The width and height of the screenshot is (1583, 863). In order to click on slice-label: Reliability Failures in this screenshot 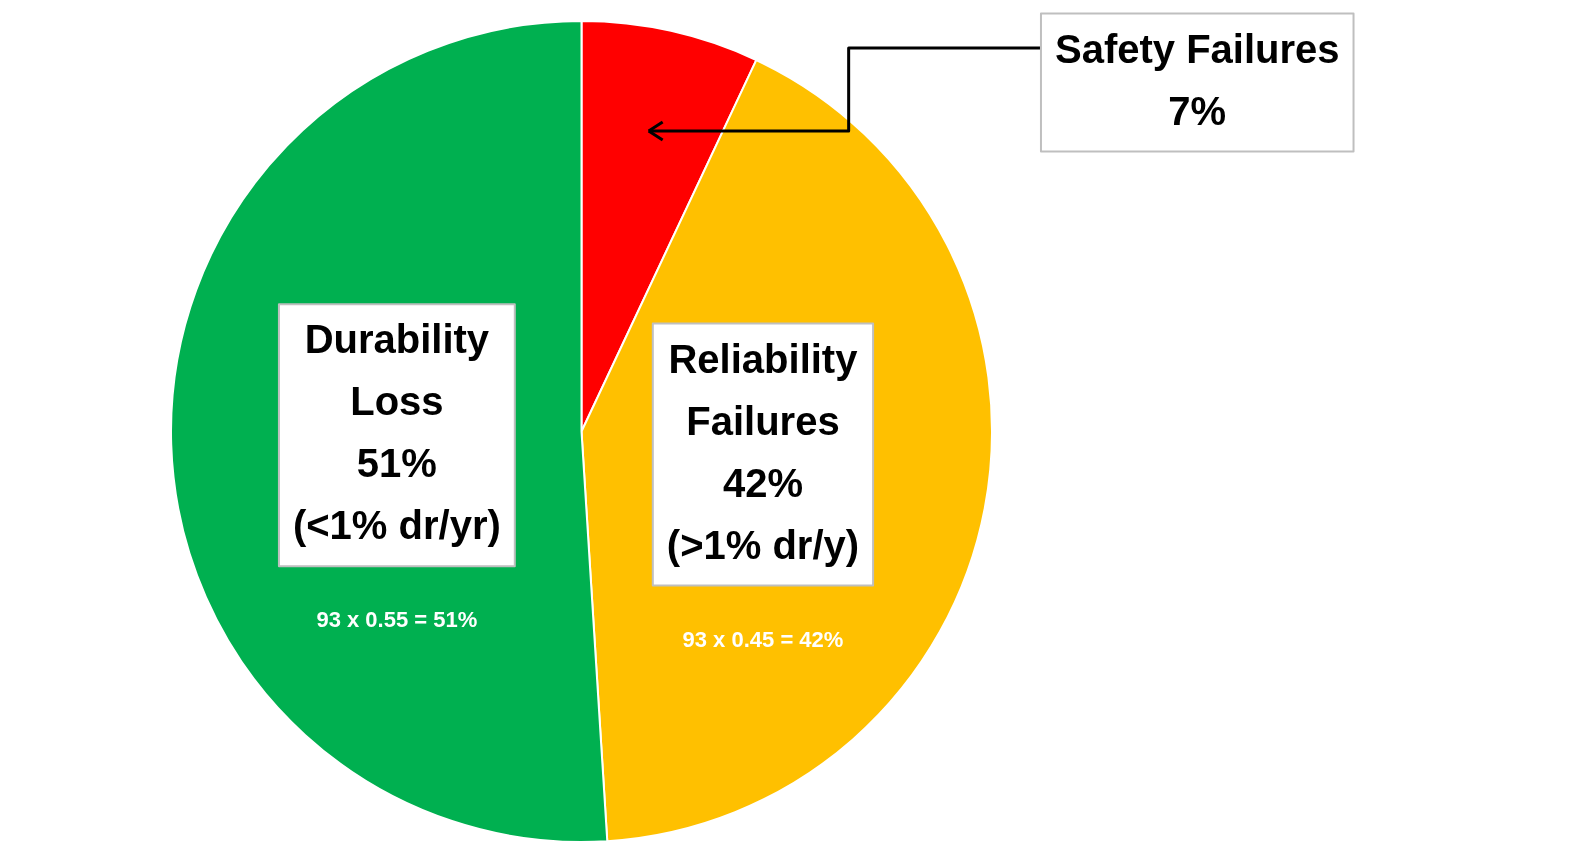, I will do `click(763, 389)`.